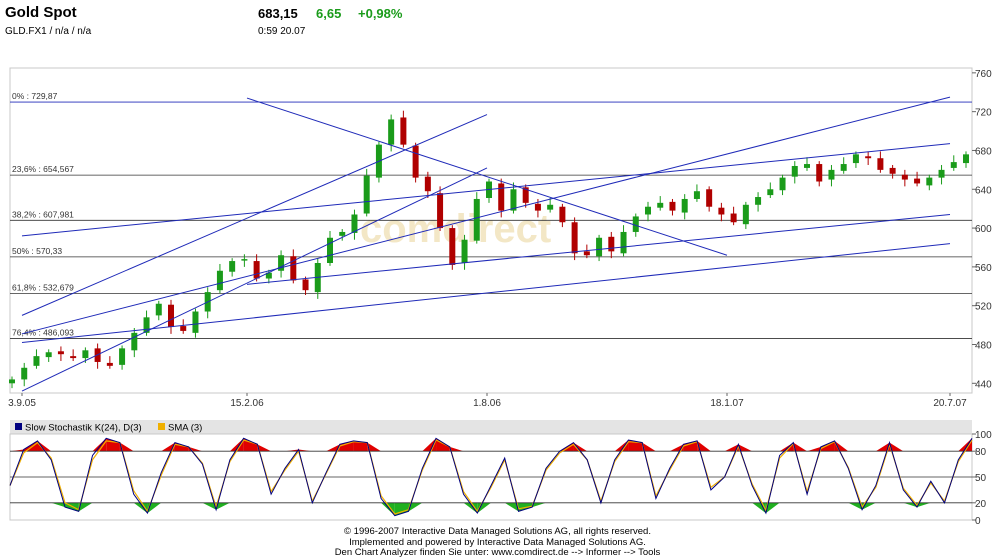 This screenshot has width=995, height=559. Describe the element at coordinates (43, 214) in the screenshot. I see `fibonacci-level-label: 38,2% : 607,981` at that location.